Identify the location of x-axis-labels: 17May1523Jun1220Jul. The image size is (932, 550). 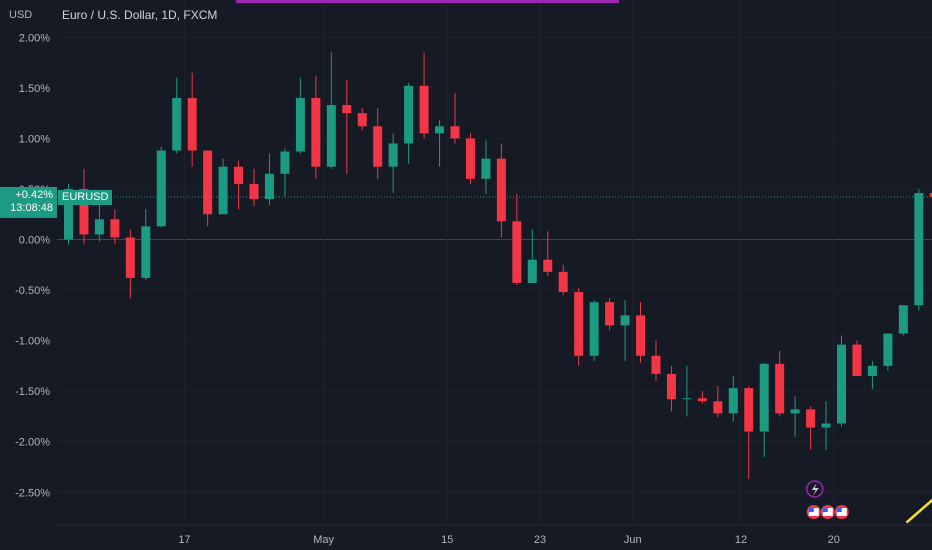
(509, 540).